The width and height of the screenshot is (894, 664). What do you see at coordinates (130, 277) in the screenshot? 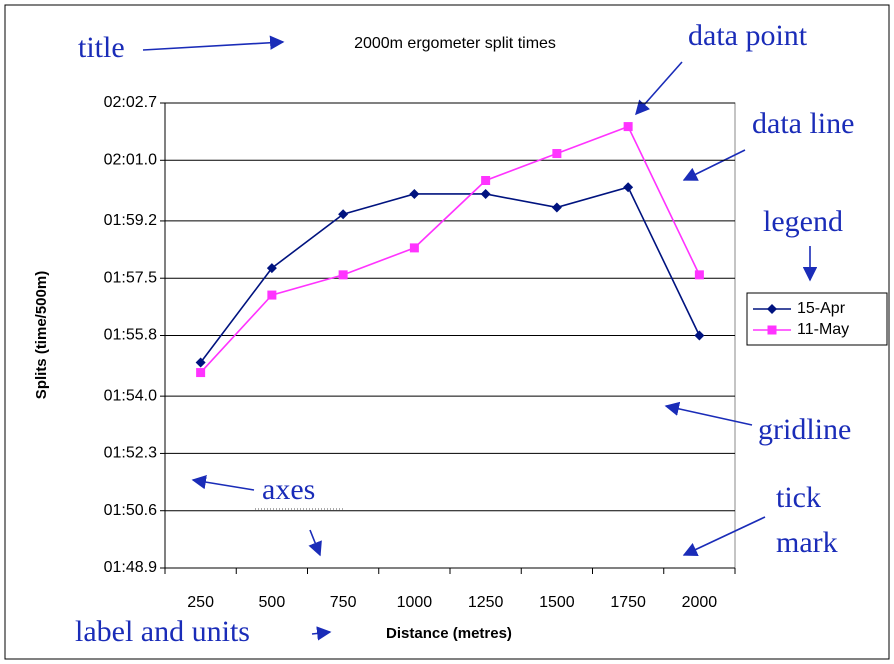
I see `y-tick-label: 01:57.5` at bounding box center [130, 277].